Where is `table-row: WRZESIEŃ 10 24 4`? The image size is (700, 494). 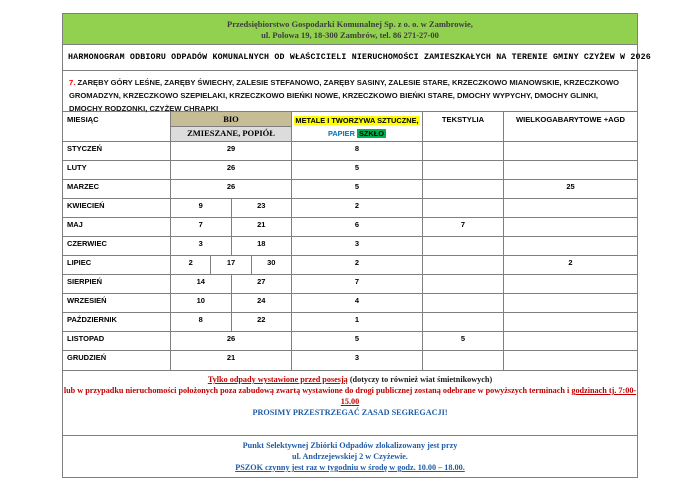 table-row: WRZESIEŃ 10 24 4 is located at coordinates (350, 303).